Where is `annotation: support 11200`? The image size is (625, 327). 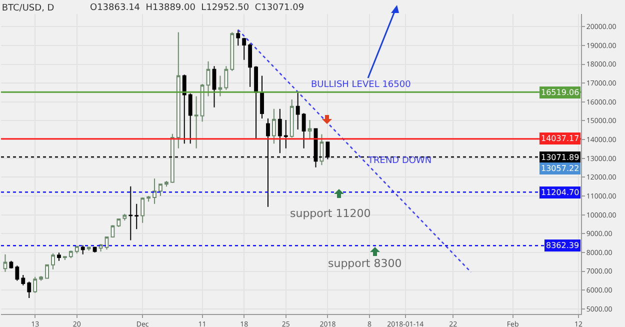 annotation: support 11200 is located at coordinates (330, 213).